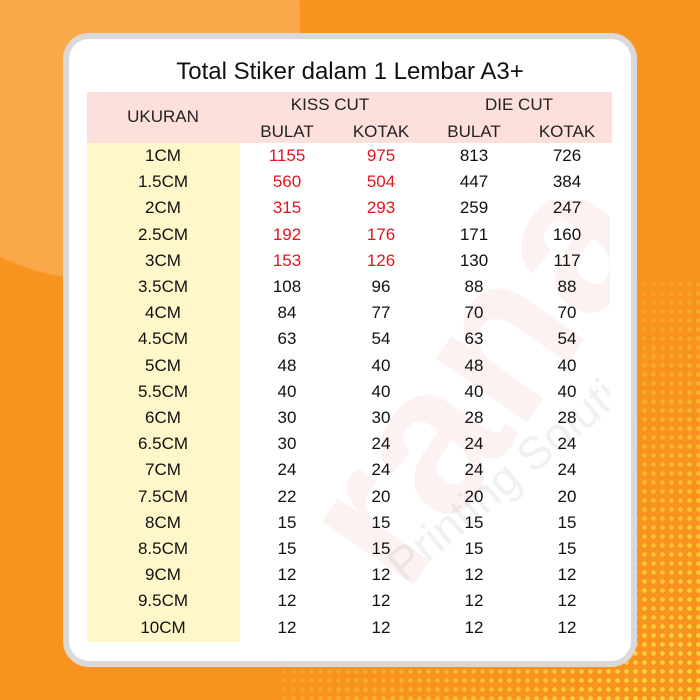 The image size is (700, 700). Describe the element at coordinates (163, 339) in the screenshot. I see `cell-size: 4.5CM` at that location.